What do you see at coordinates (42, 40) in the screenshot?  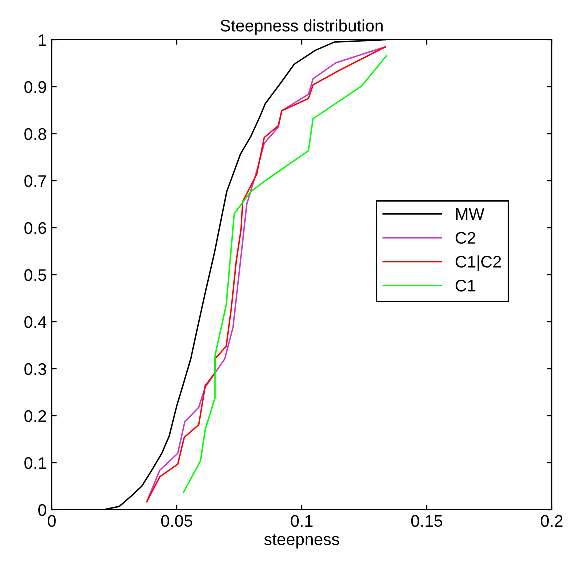 I see `y-tick-label: 1` at bounding box center [42, 40].